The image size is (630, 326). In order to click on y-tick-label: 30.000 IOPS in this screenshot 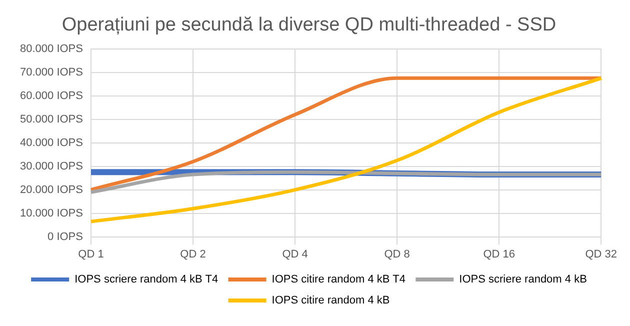, I will do `click(51, 166)`.